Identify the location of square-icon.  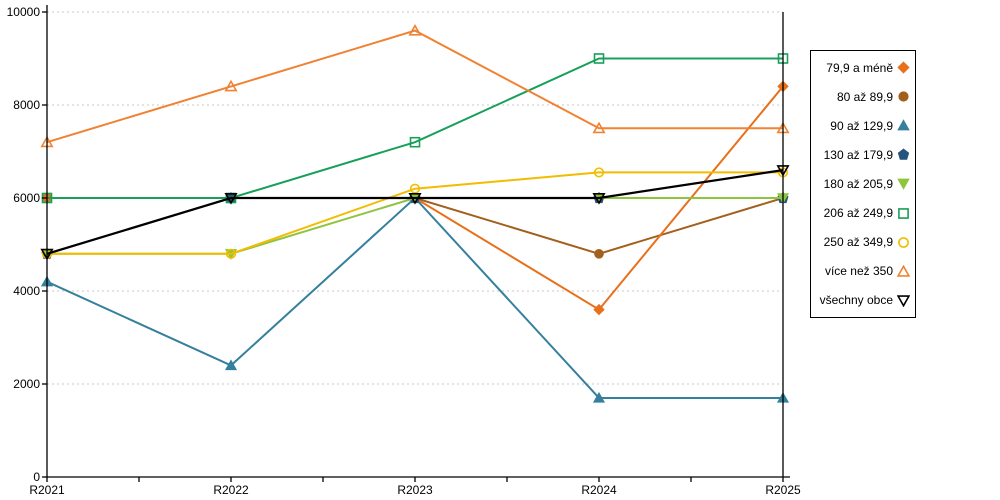
(903, 213).